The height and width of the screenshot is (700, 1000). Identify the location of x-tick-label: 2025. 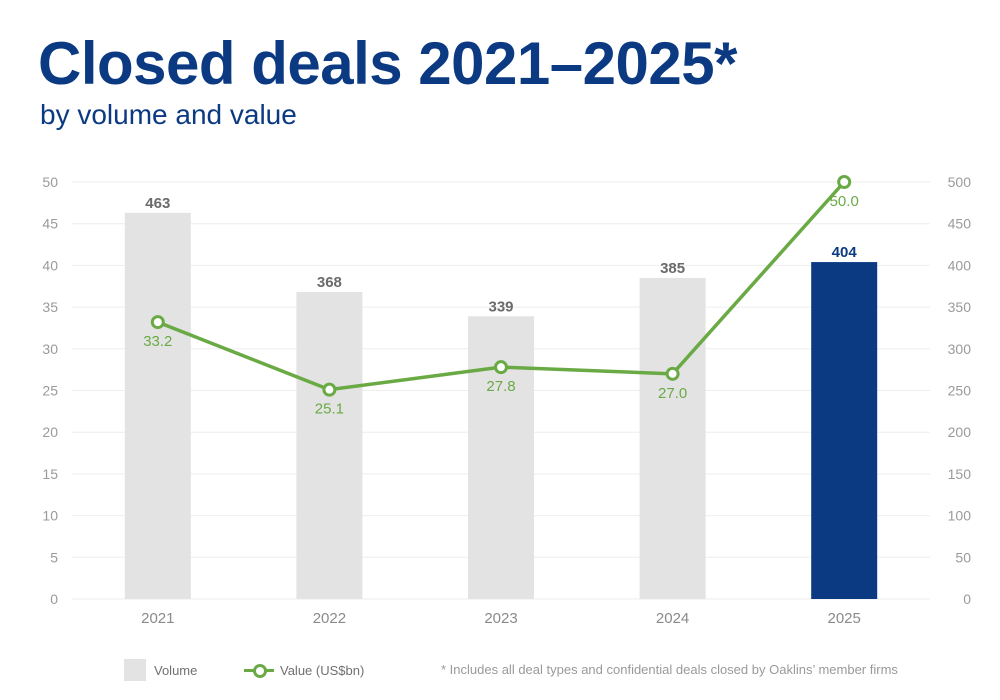
(844, 618).